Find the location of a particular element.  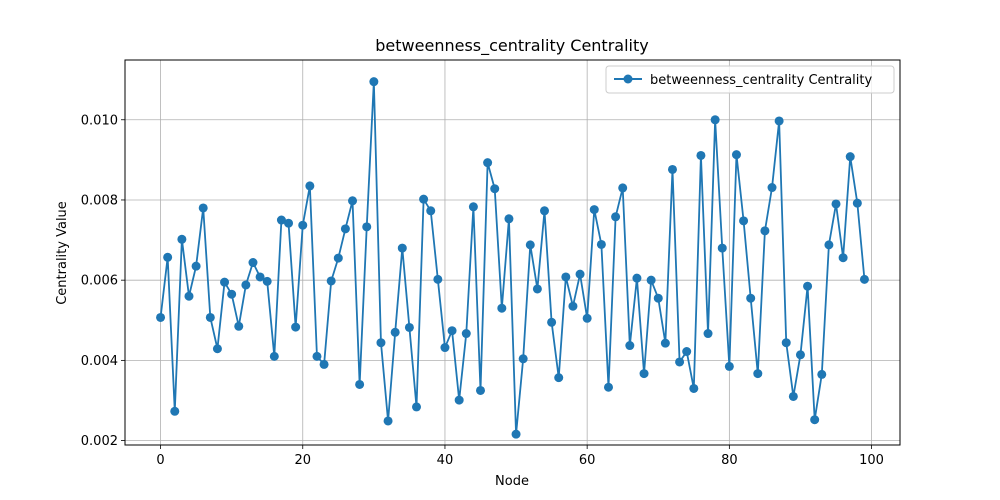

legend: betweenness_centrality Centrality is located at coordinates (750, 79).